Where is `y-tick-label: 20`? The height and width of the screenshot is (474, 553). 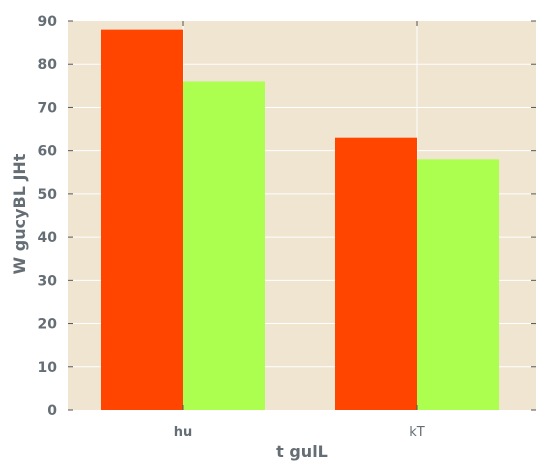 y-tick-label: 20 is located at coordinates (48, 325).